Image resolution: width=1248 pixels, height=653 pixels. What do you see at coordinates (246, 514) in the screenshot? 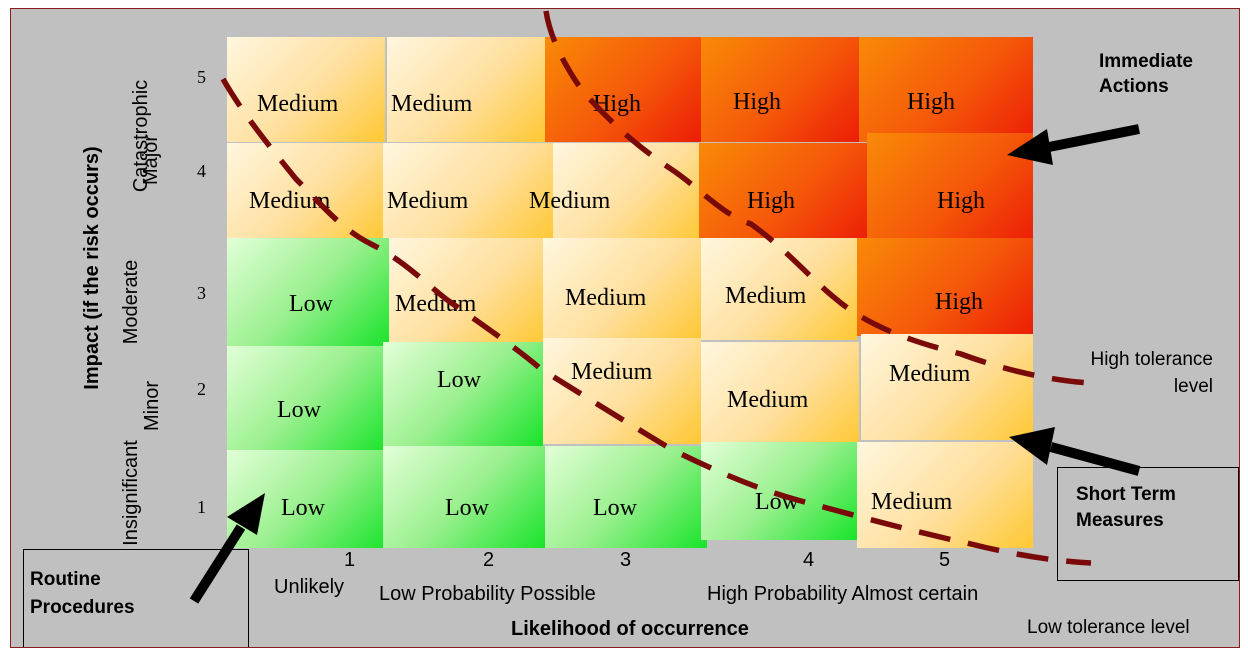
I see `routine-arrow-head` at bounding box center [246, 514].